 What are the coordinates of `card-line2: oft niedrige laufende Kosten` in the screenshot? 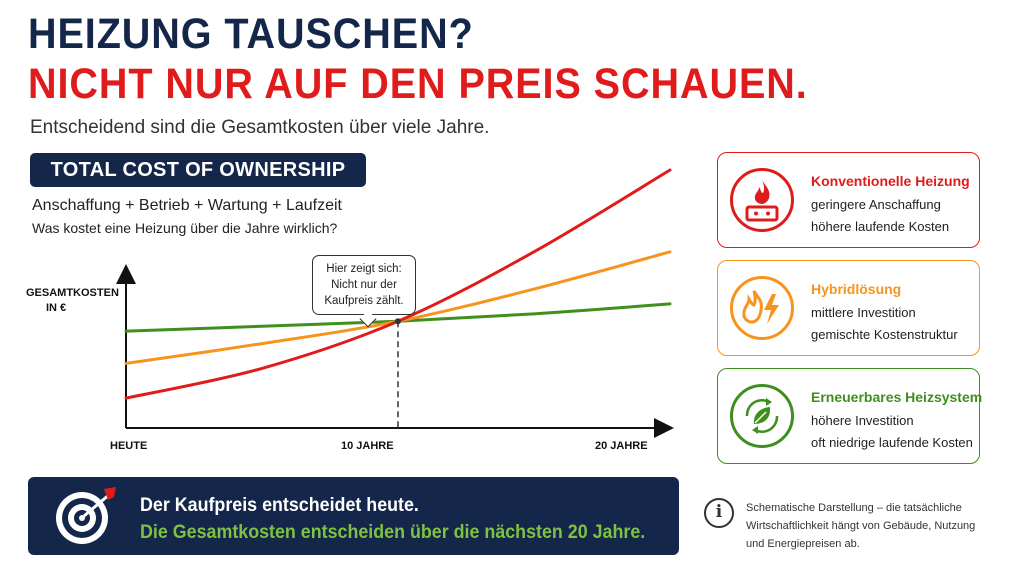 It's located at (892, 442).